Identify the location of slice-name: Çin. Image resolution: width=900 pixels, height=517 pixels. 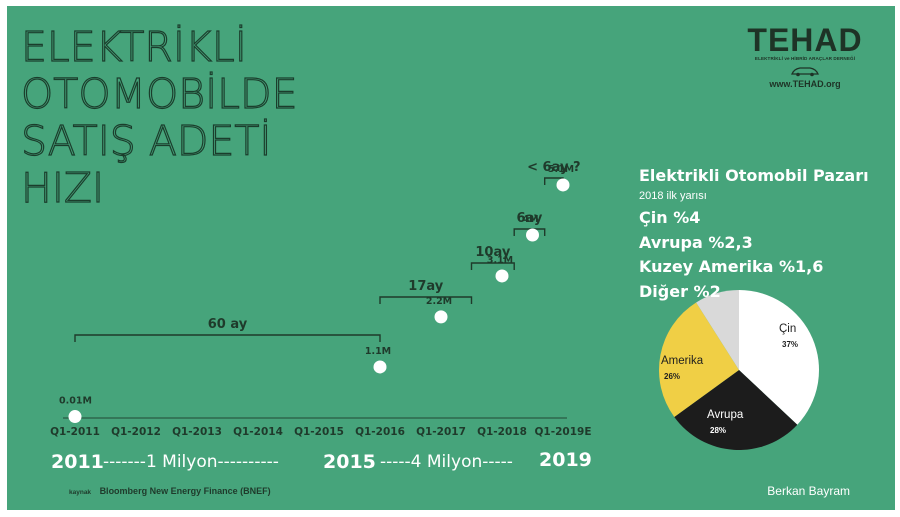
(787, 329).